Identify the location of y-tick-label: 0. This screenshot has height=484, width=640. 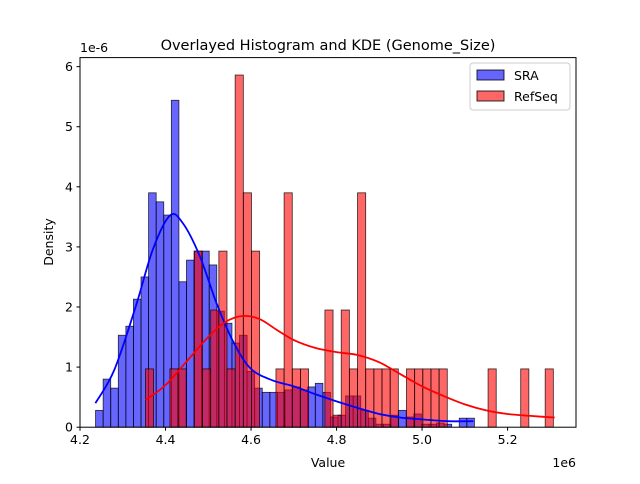
(69, 427).